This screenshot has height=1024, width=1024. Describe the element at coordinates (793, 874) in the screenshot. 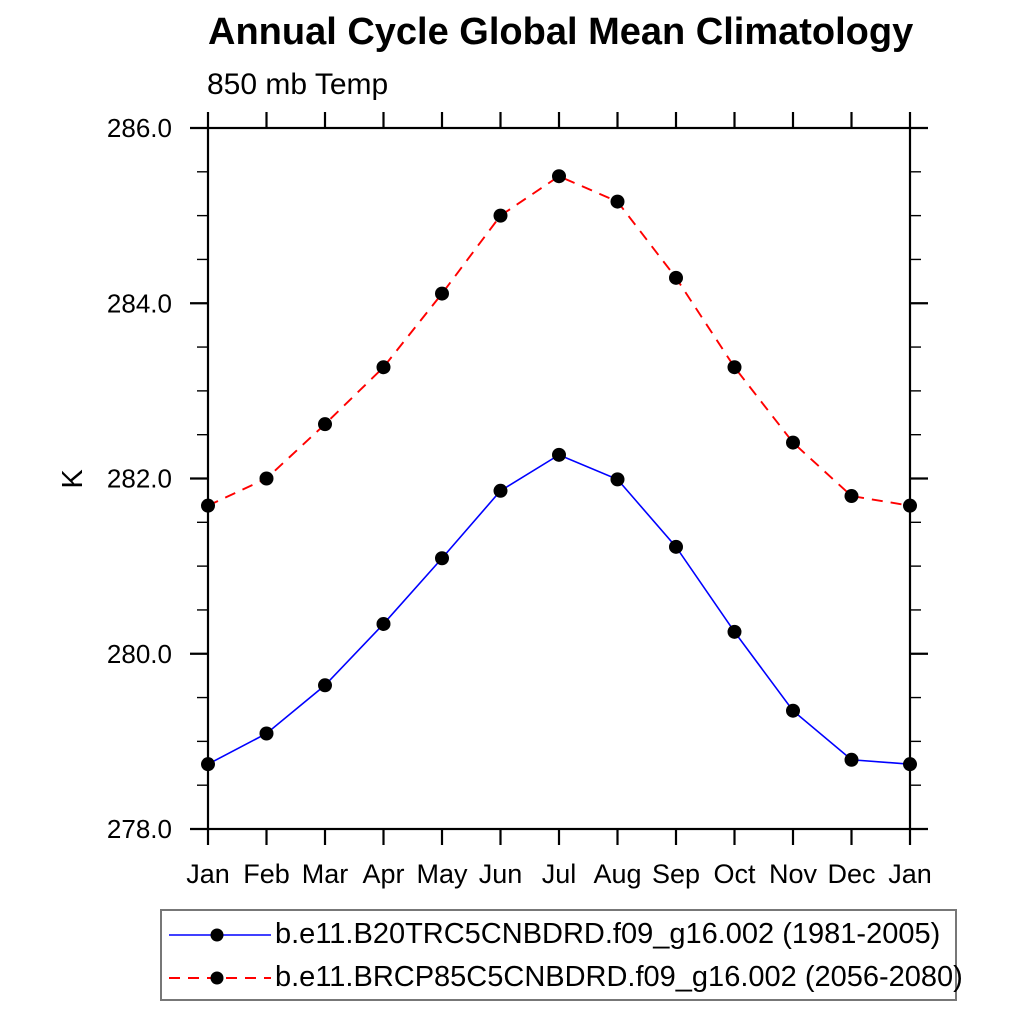

I see `x-tick-label: Nov` at that location.